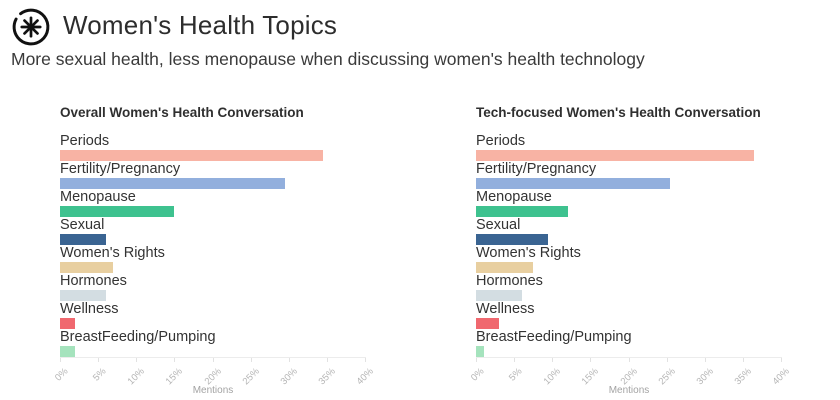 The image size is (840, 400). What do you see at coordinates (618, 112) in the screenshot?
I see `chart-title-tech-focused: Tech-focused Women's Health Conversation` at bounding box center [618, 112].